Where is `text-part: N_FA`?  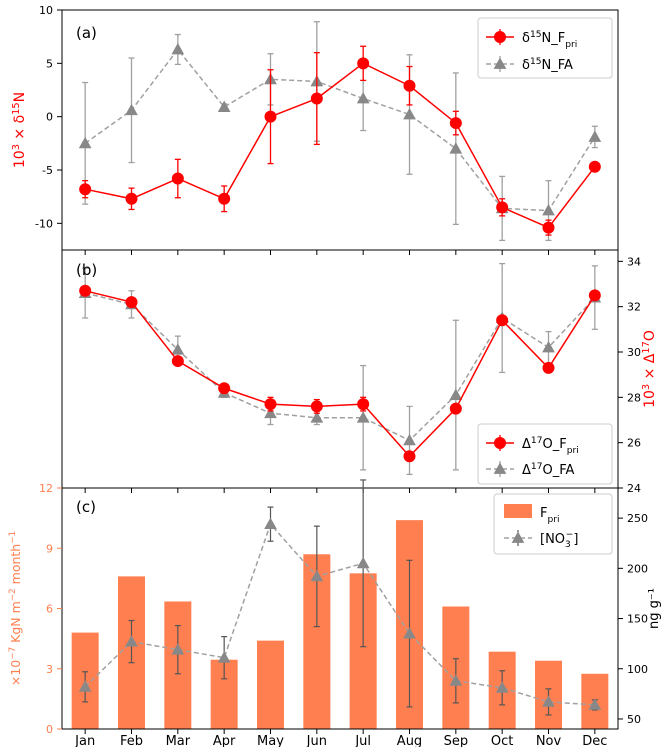
text-part: N_FA is located at coordinates (558, 65).